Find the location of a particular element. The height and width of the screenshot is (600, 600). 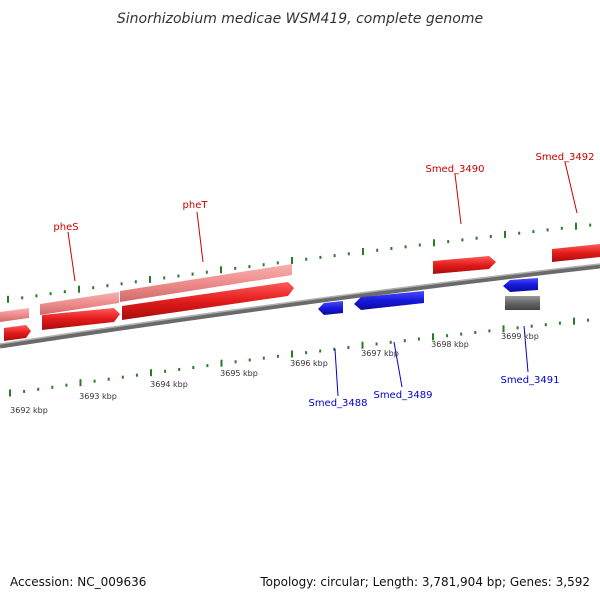

gene-label-Smed_3489: Smed_3489 is located at coordinates (402, 395).